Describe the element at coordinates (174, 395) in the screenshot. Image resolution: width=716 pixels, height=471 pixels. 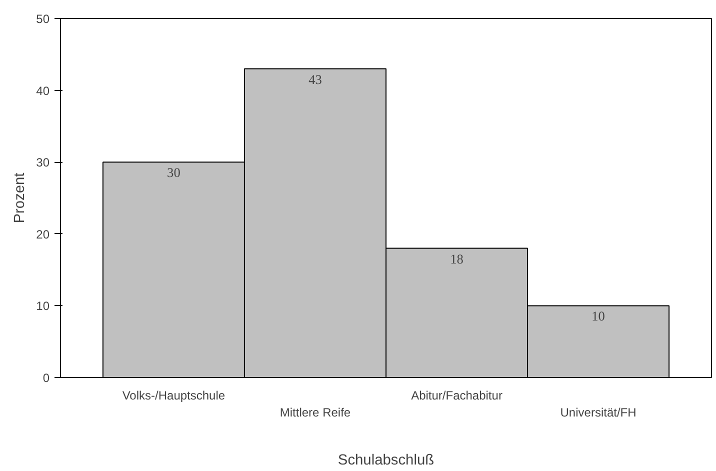
I see `x-tick-label: Volks-/Hauptschule` at that location.